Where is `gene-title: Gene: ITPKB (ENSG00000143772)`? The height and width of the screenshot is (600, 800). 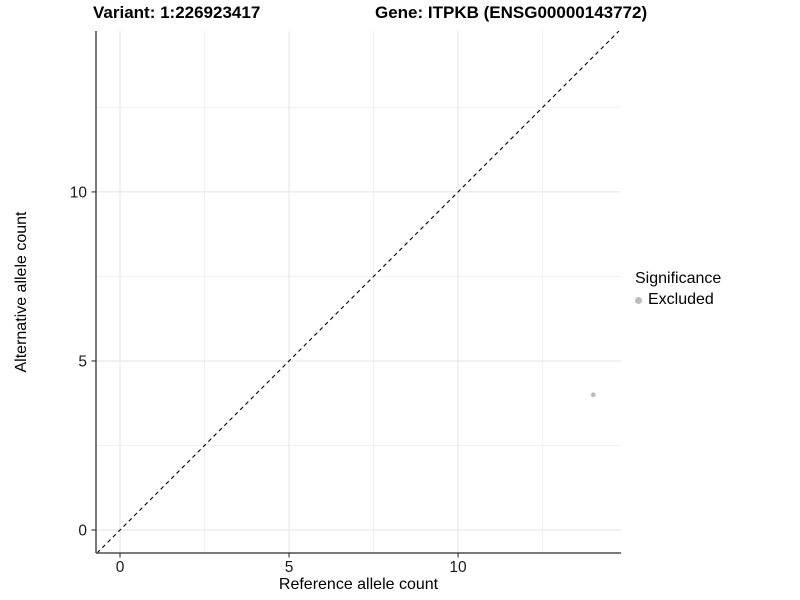
gene-title: Gene: ITPKB (ENSG00000143772) is located at coordinates (511, 12).